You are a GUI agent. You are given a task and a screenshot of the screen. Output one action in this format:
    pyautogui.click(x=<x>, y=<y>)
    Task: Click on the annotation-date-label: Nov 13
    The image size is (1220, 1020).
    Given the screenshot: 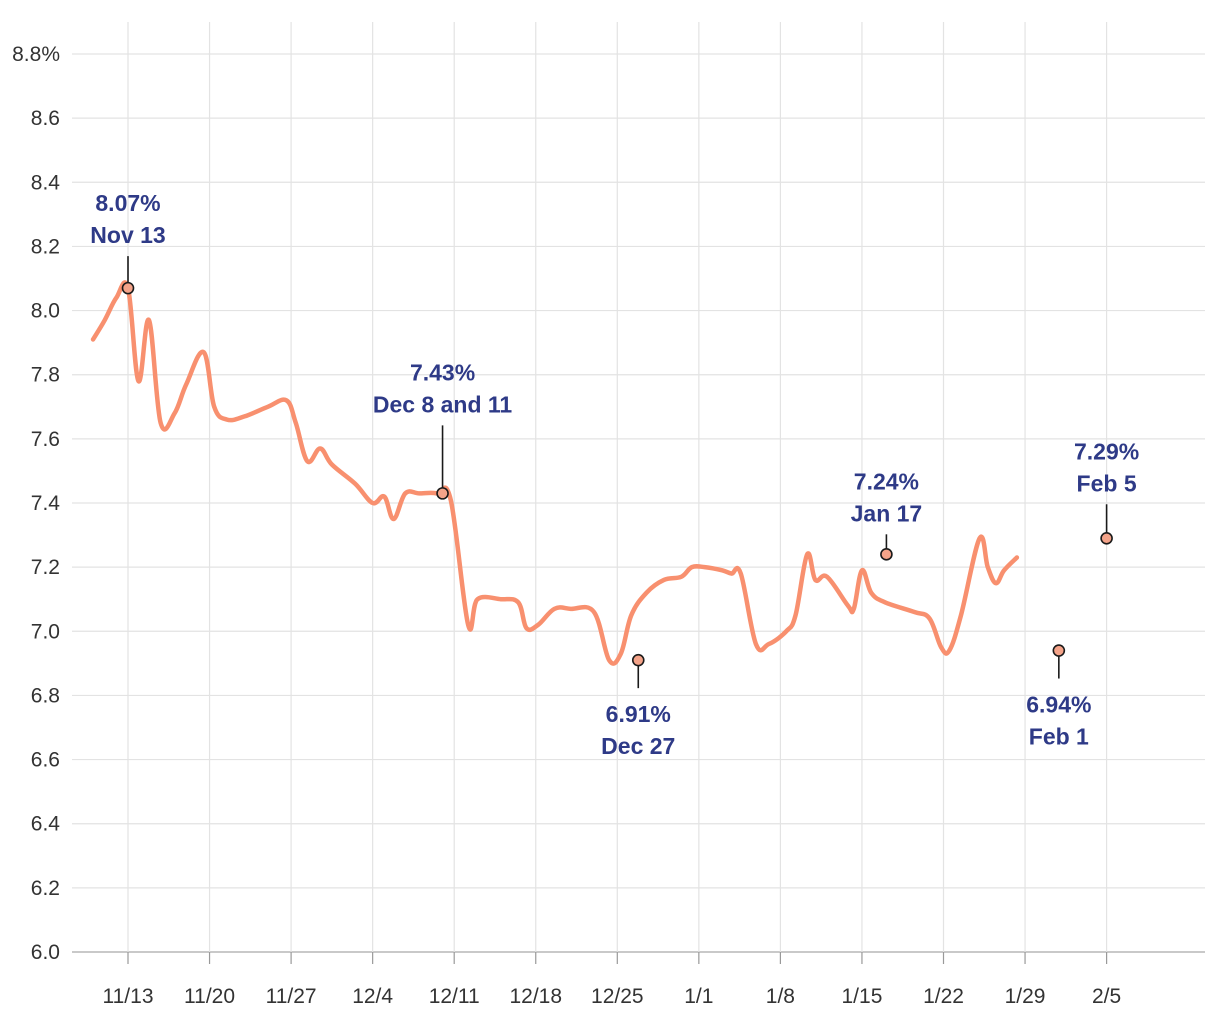 What is the action you would take?
    pyautogui.click(x=127, y=235)
    